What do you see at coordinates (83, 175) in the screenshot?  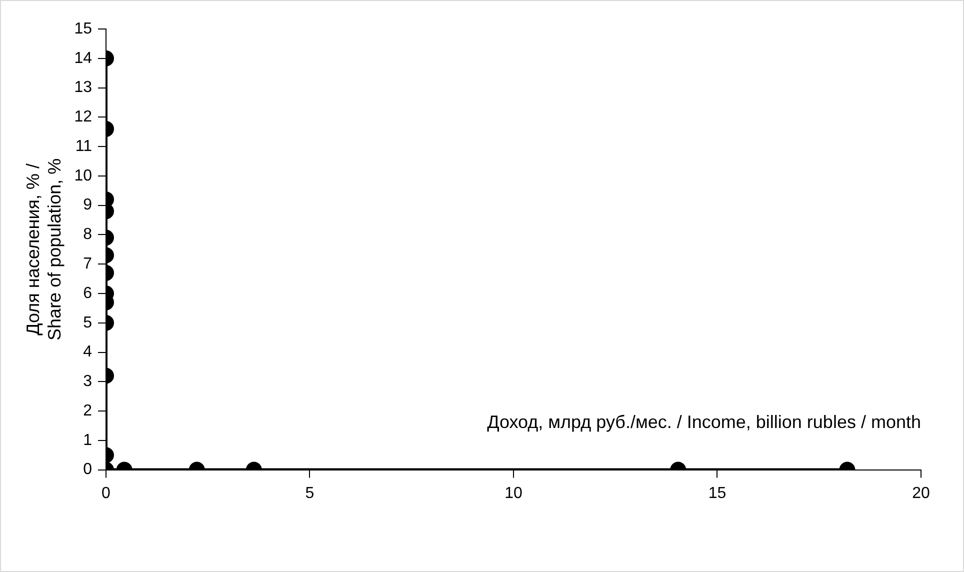 I see `y-tick-label: 10` at bounding box center [83, 175].